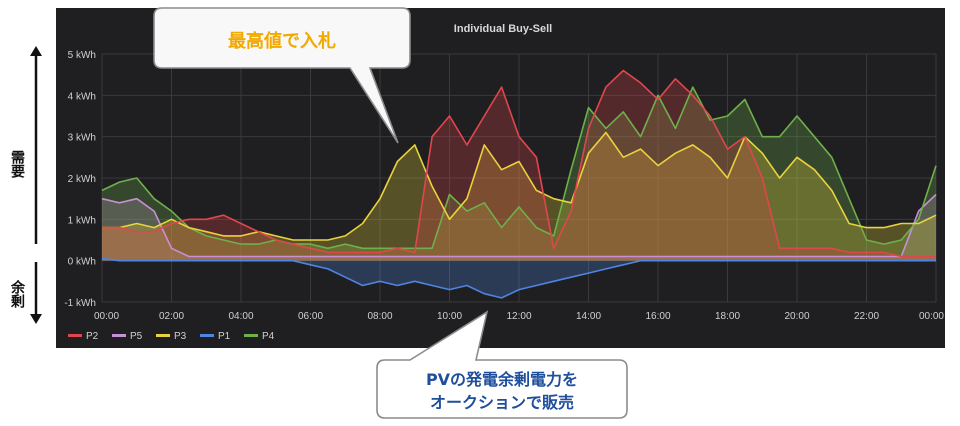  What do you see at coordinates (82, 55) in the screenshot?
I see `y-tick-label: 5 kWh` at bounding box center [82, 55].